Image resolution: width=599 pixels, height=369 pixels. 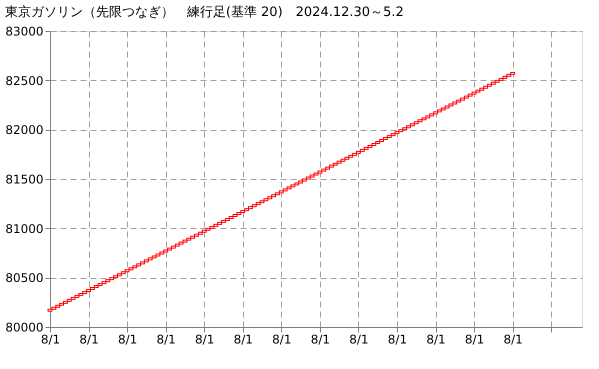 I want to click on y-tick-label: 82500, so click(x=24, y=81).